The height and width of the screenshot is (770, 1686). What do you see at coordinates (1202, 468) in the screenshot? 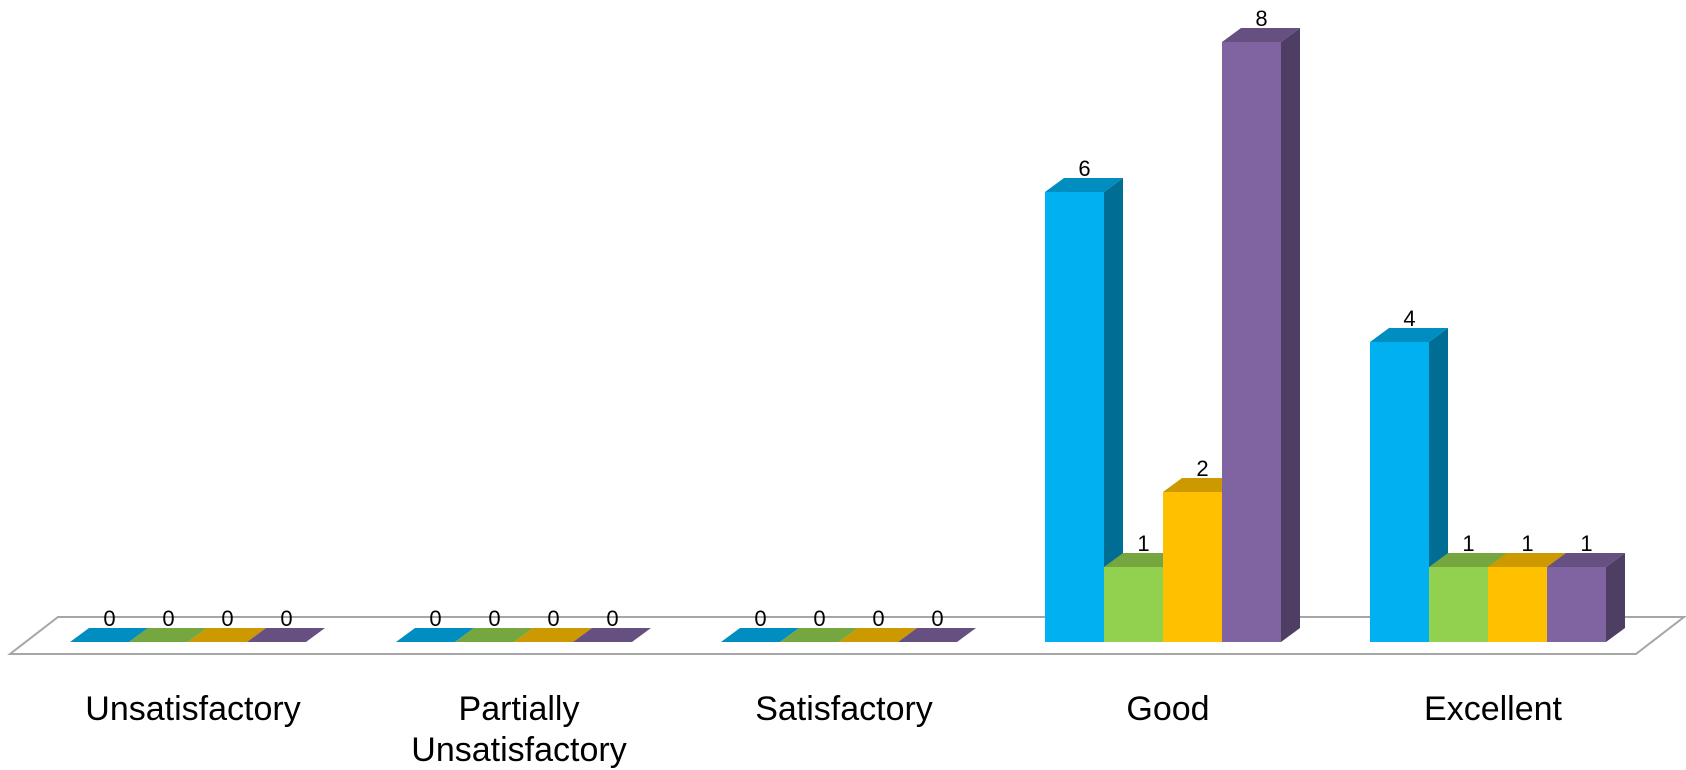
I see `data-label: 2` at bounding box center [1202, 468].